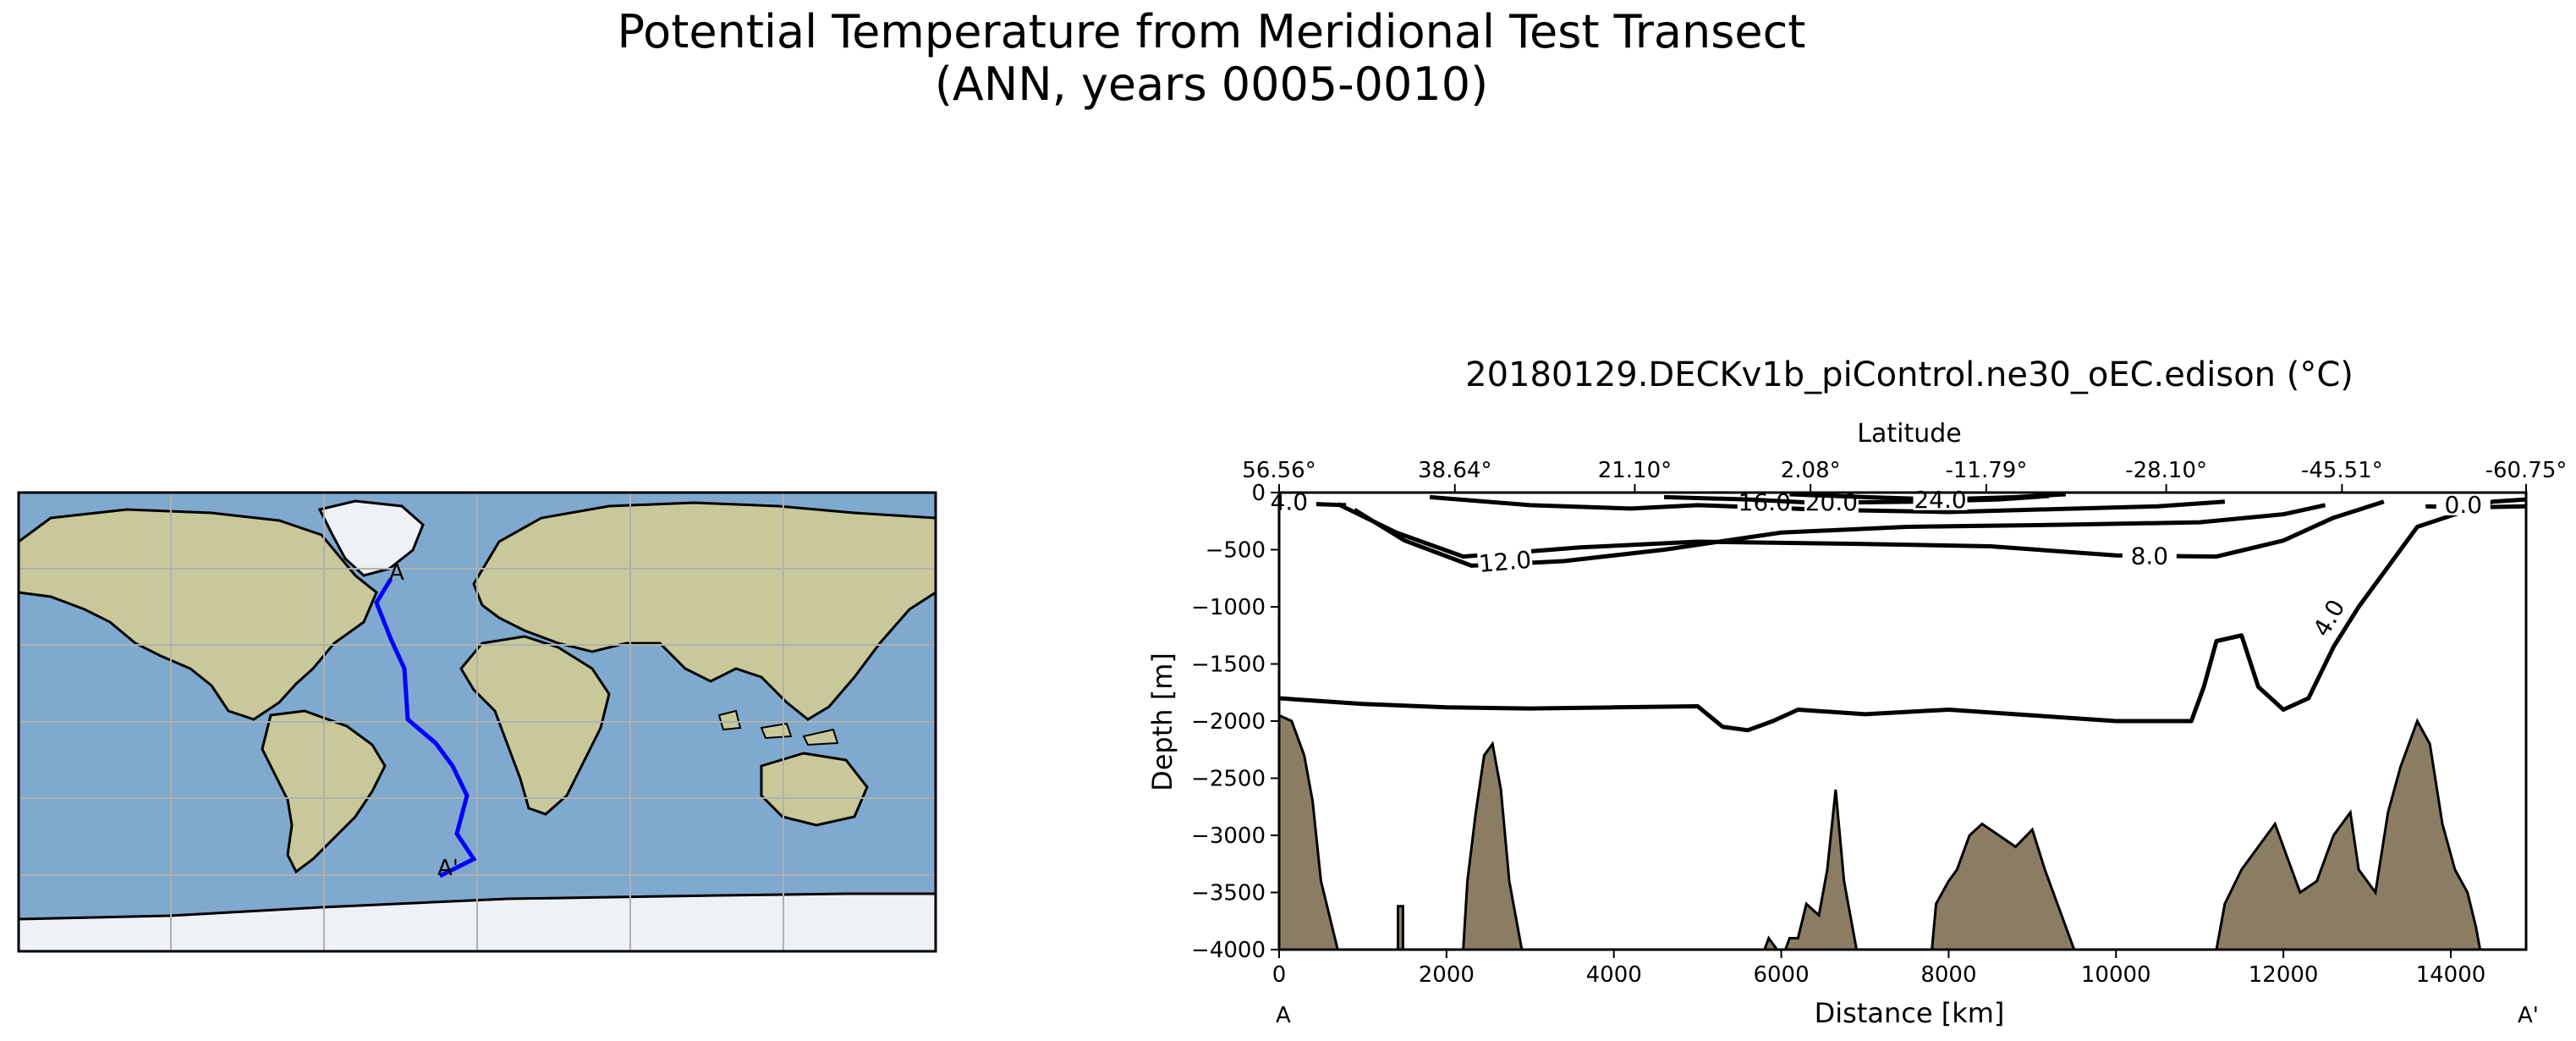  I want to click on contour-label: 12.0, so click(1505, 562).